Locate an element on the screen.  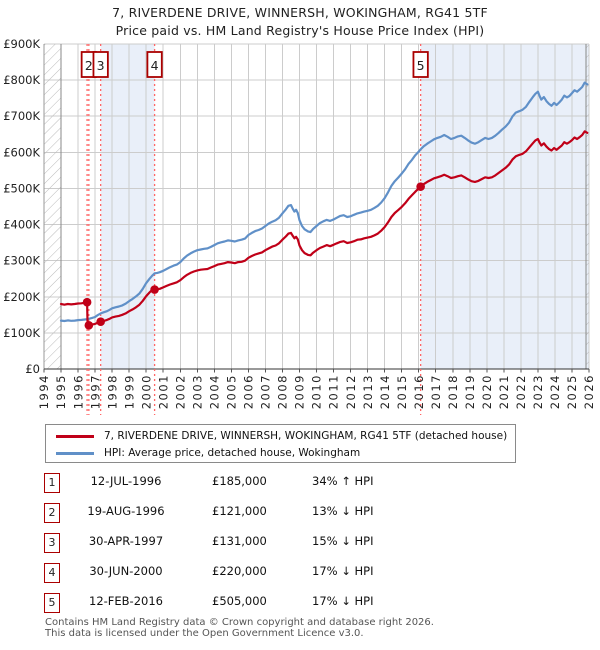
x-axis-tick-label: 1995 is located at coordinates (61, 391).